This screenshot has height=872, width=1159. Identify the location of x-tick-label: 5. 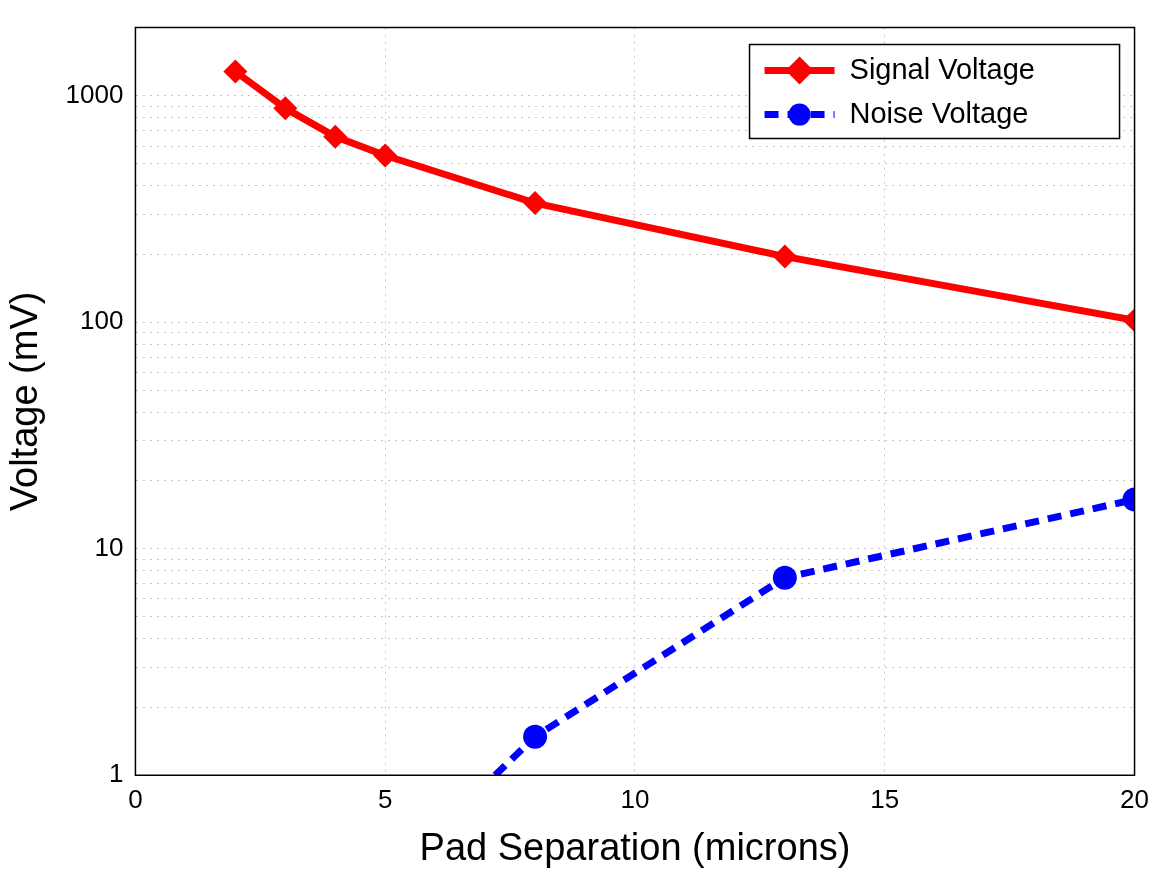
(385, 798).